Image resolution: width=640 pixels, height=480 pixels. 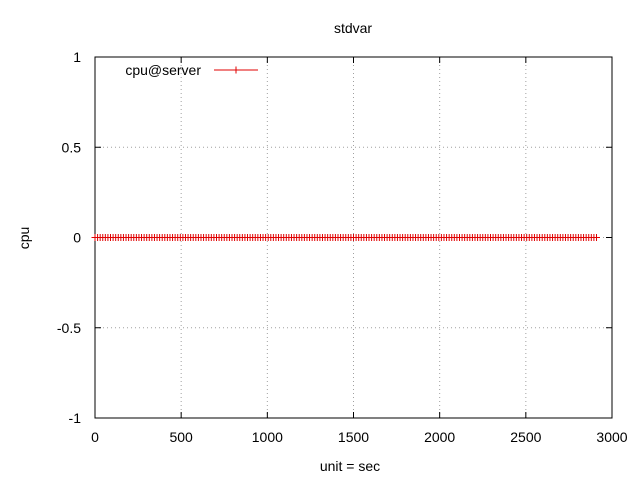 I want to click on x-tick-label: 500, so click(x=181, y=437).